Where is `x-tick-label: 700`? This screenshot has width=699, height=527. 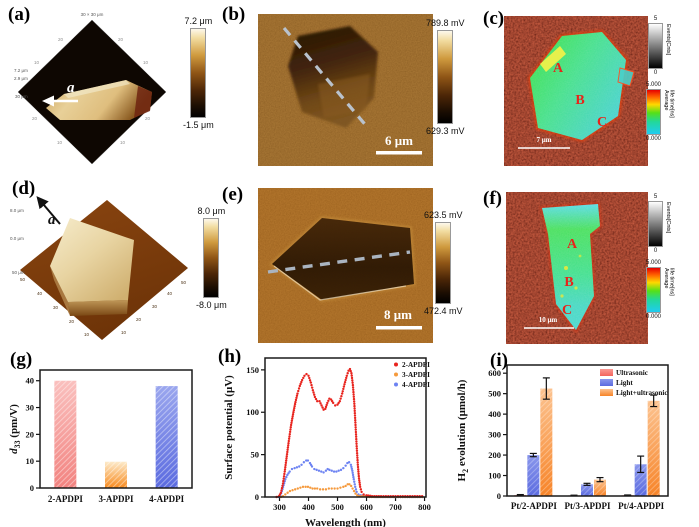 x-tick-label: 700 is located at coordinates (395, 507).